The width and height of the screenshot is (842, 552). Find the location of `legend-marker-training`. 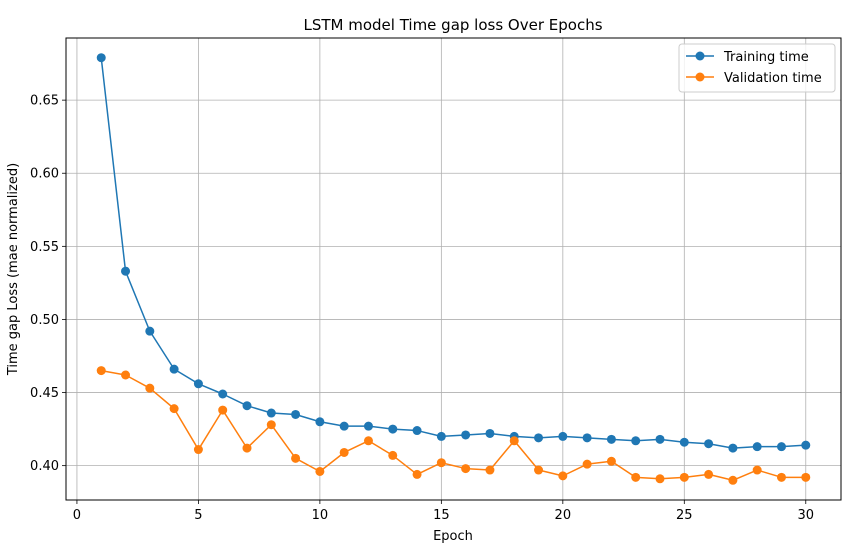

legend-marker-training is located at coordinates (700, 56).